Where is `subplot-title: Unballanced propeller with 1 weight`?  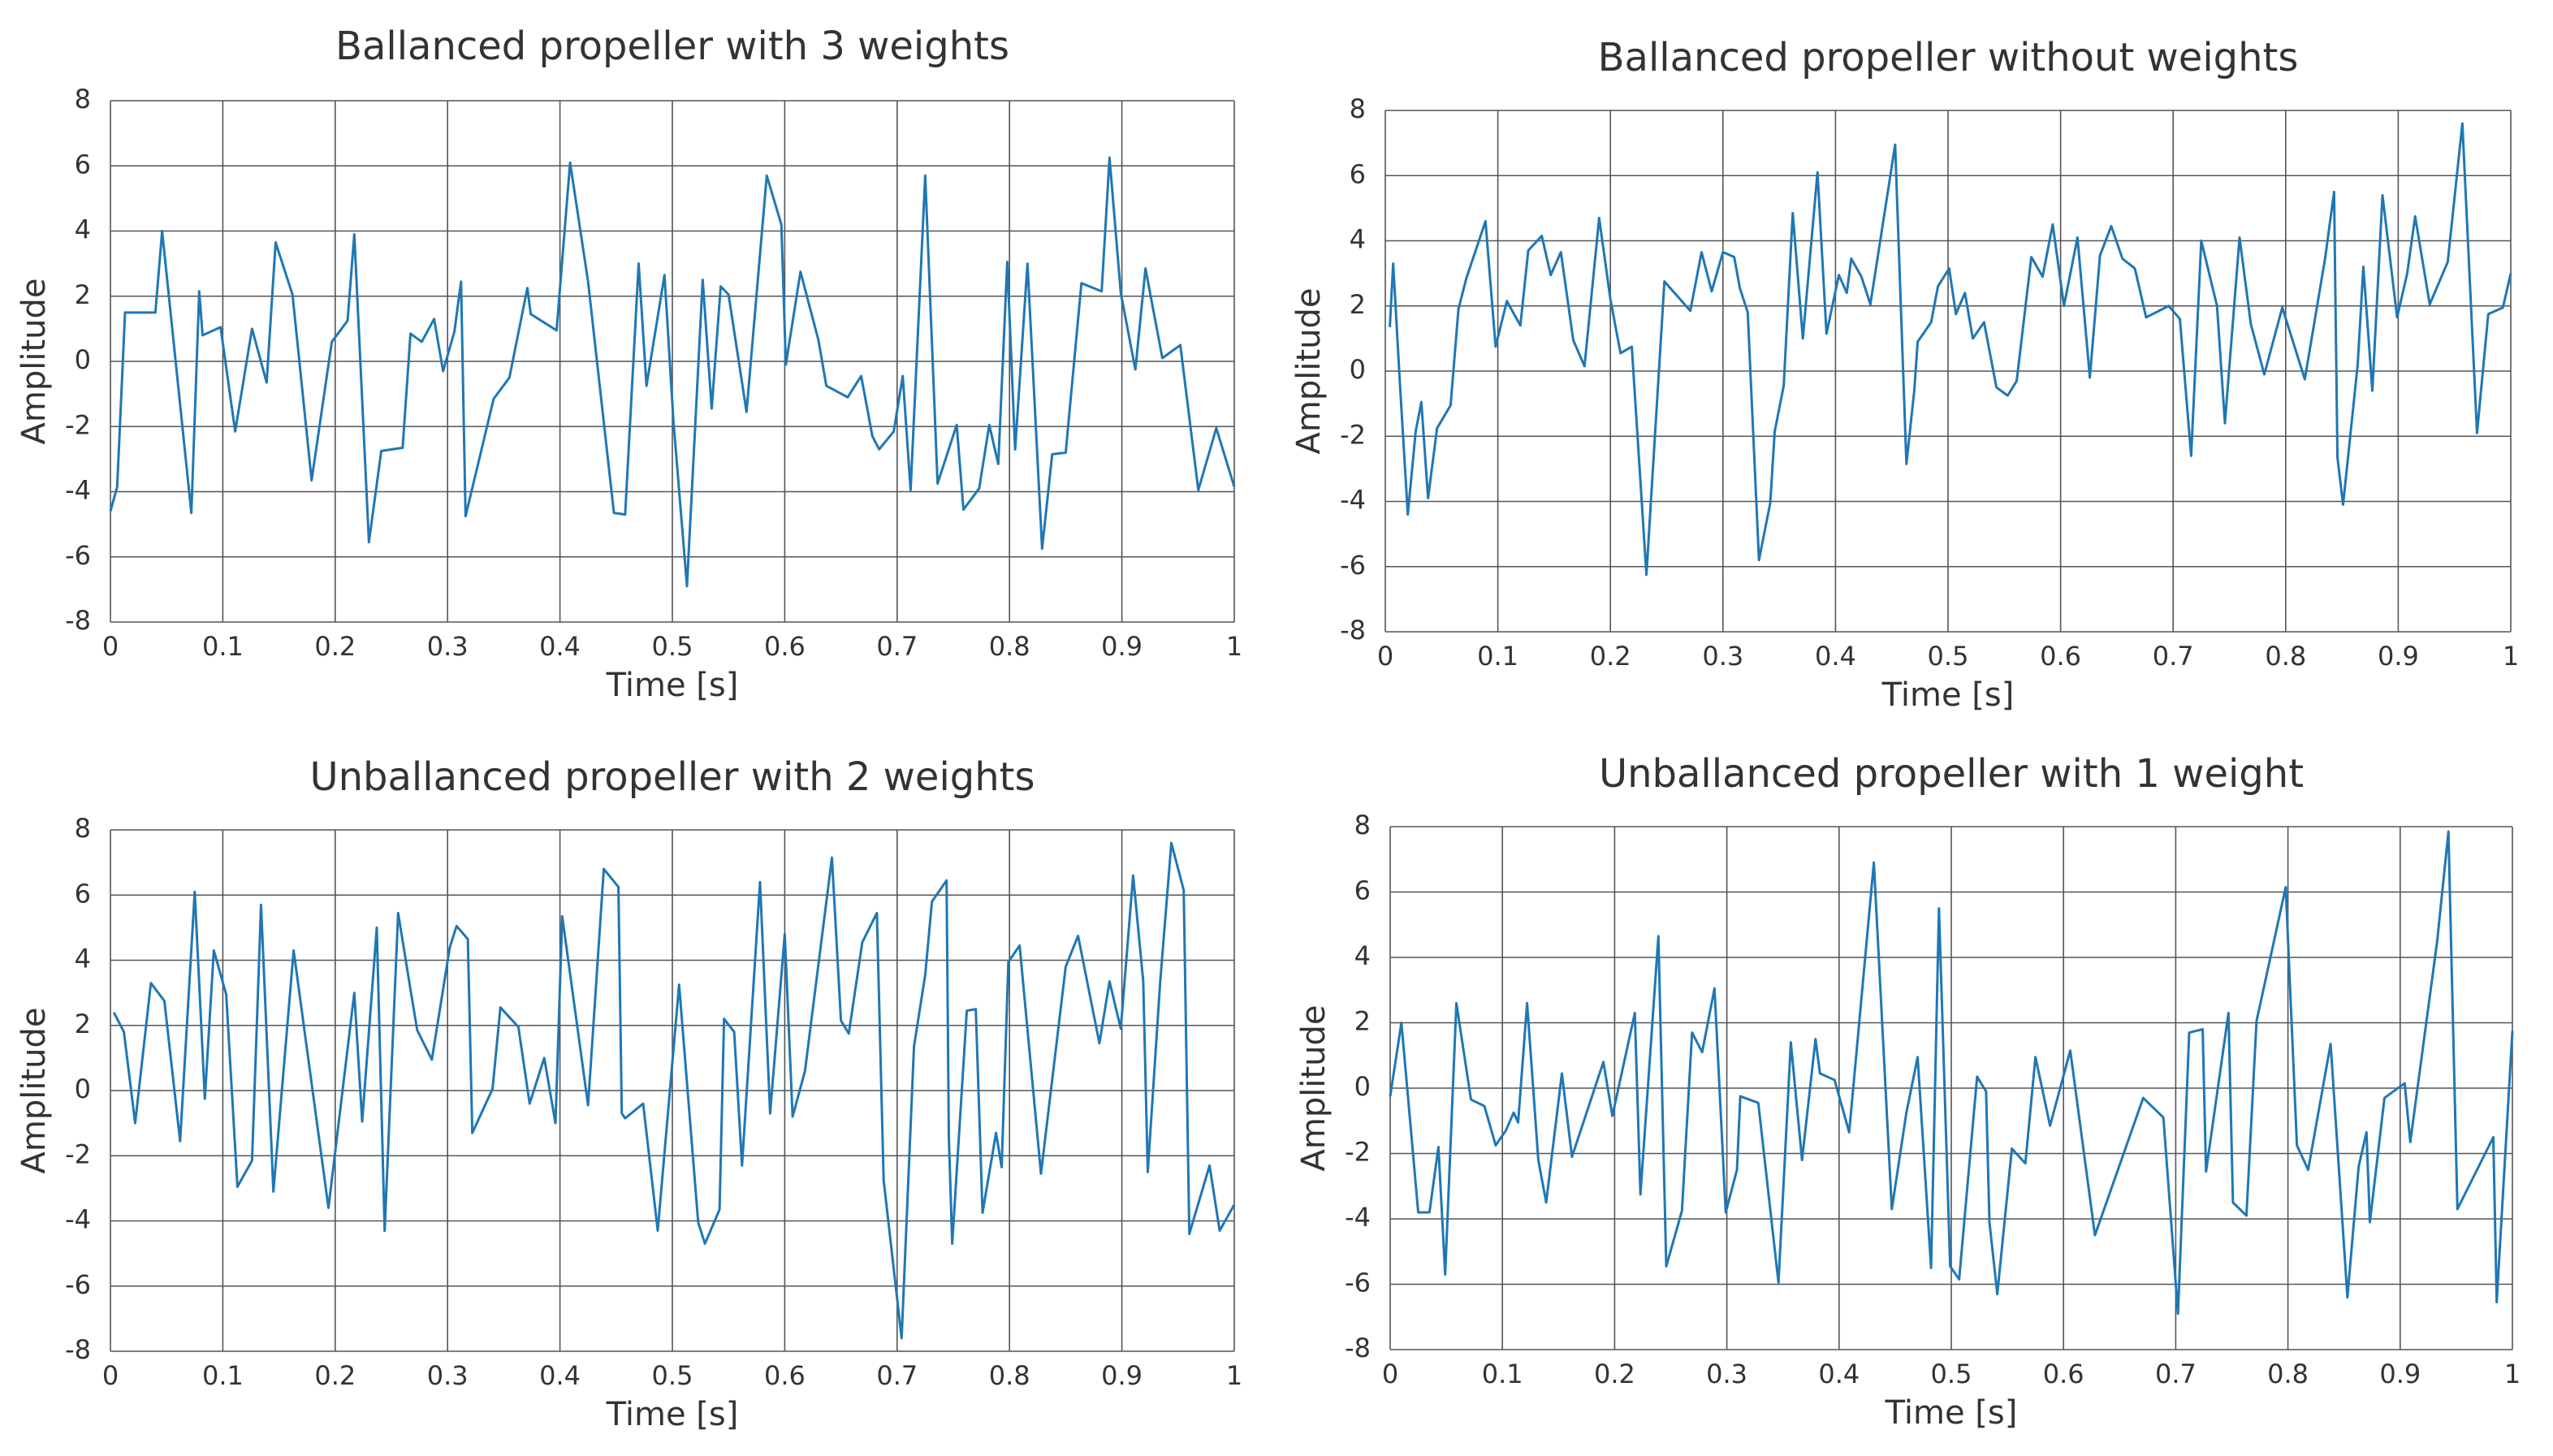
subplot-title: Unballanced propeller with 1 weight is located at coordinates (1951, 774).